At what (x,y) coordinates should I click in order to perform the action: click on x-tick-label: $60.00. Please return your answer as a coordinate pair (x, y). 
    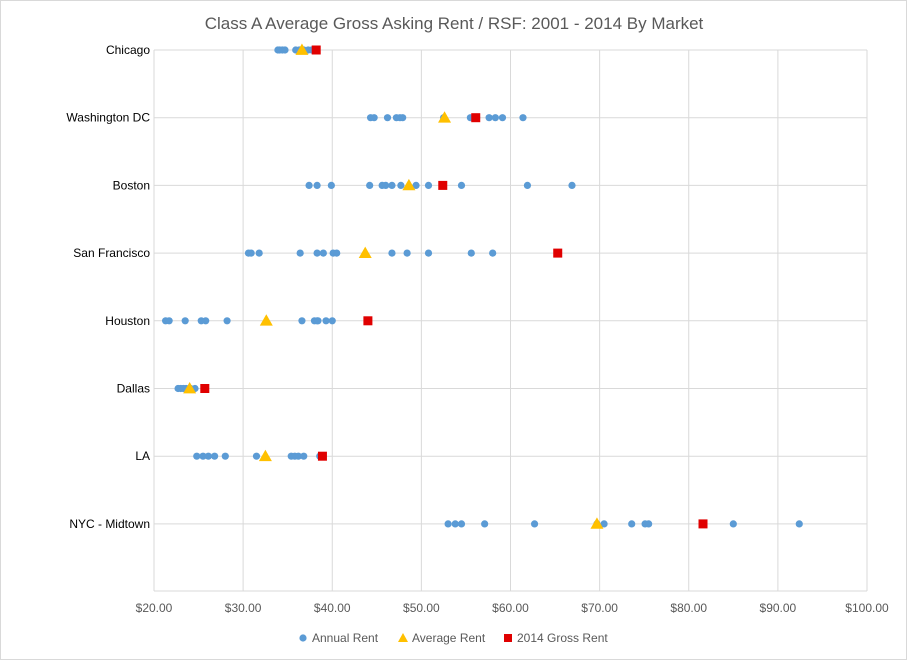
    Looking at the image, I should click on (510, 608).